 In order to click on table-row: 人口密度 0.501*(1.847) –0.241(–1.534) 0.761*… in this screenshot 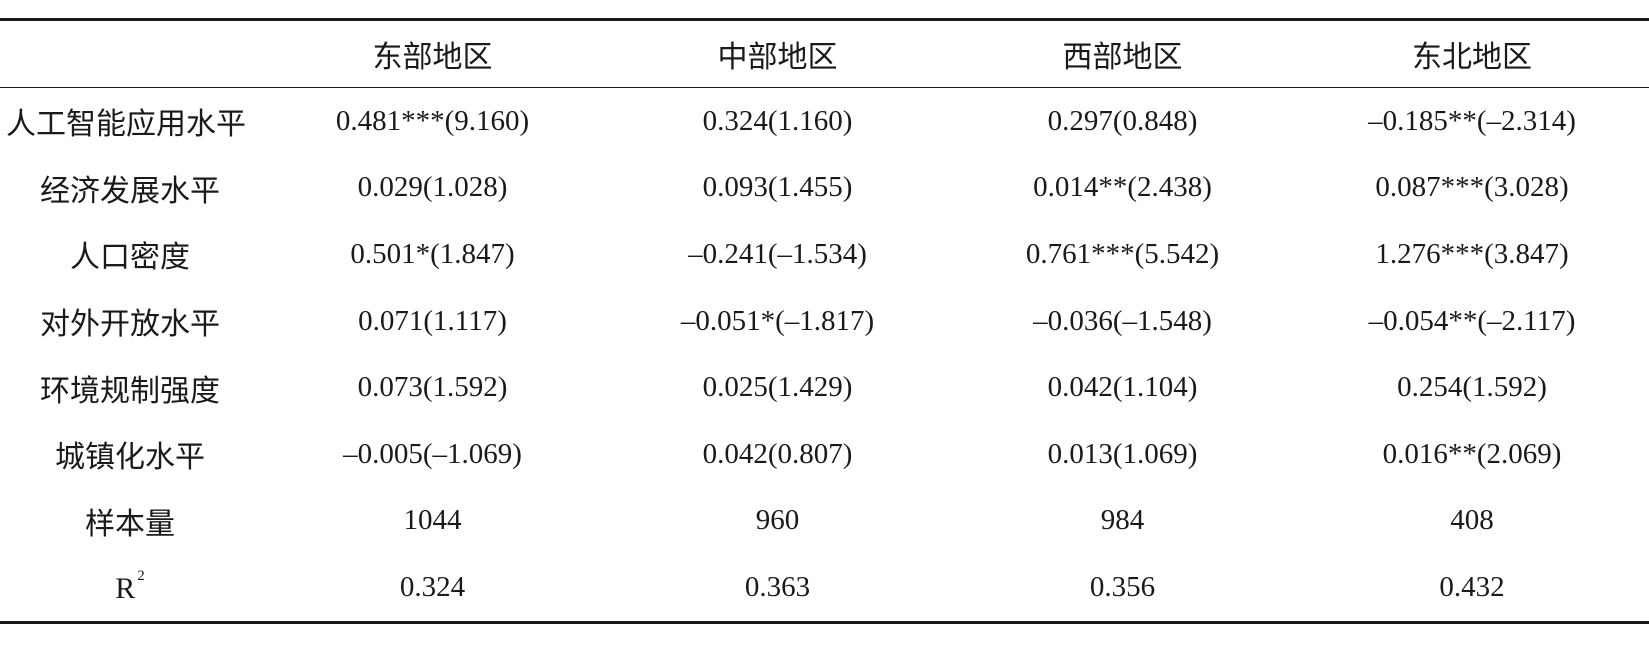, I will do `click(824, 254)`.